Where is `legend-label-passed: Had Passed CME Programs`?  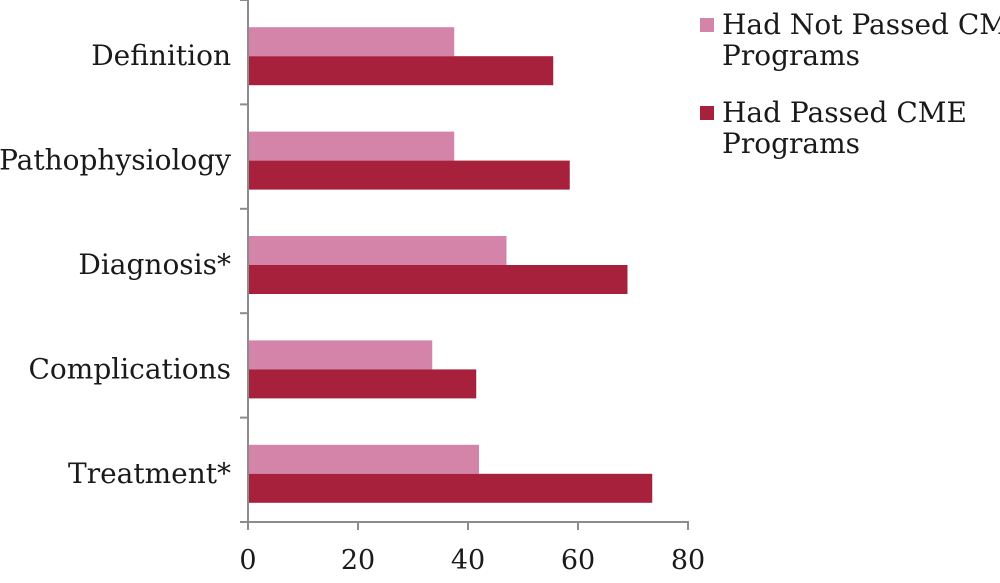 legend-label-passed: Had Passed CME Programs is located at coordinates (844, 128).